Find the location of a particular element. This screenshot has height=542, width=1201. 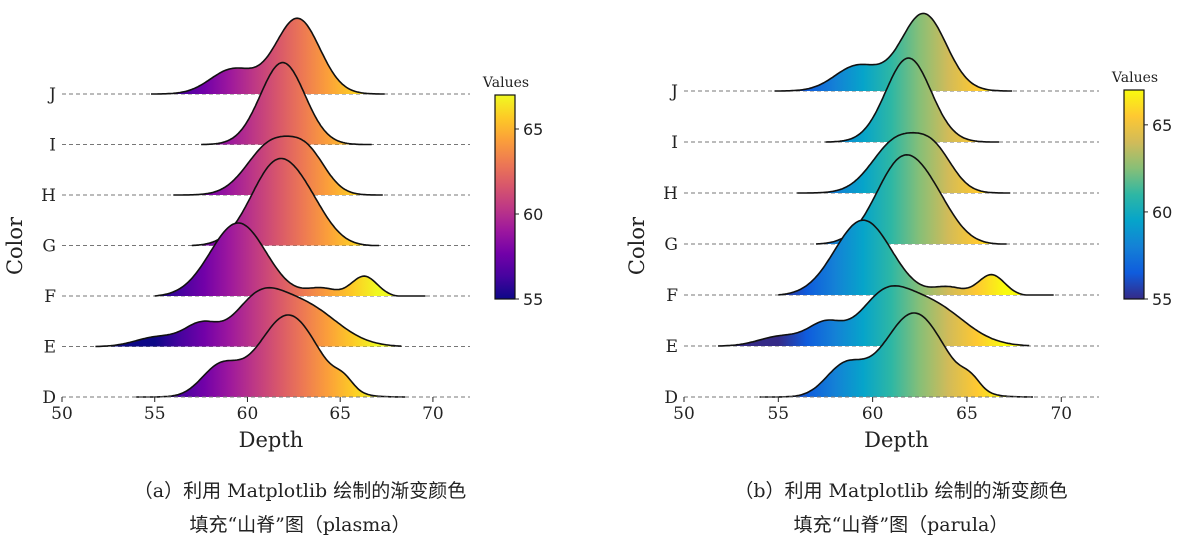

caption-a: （a）利用 Matplotlib 绘制的渐变颜色 填充“山脊”图（plasma） is located at coordinates (300, 508).